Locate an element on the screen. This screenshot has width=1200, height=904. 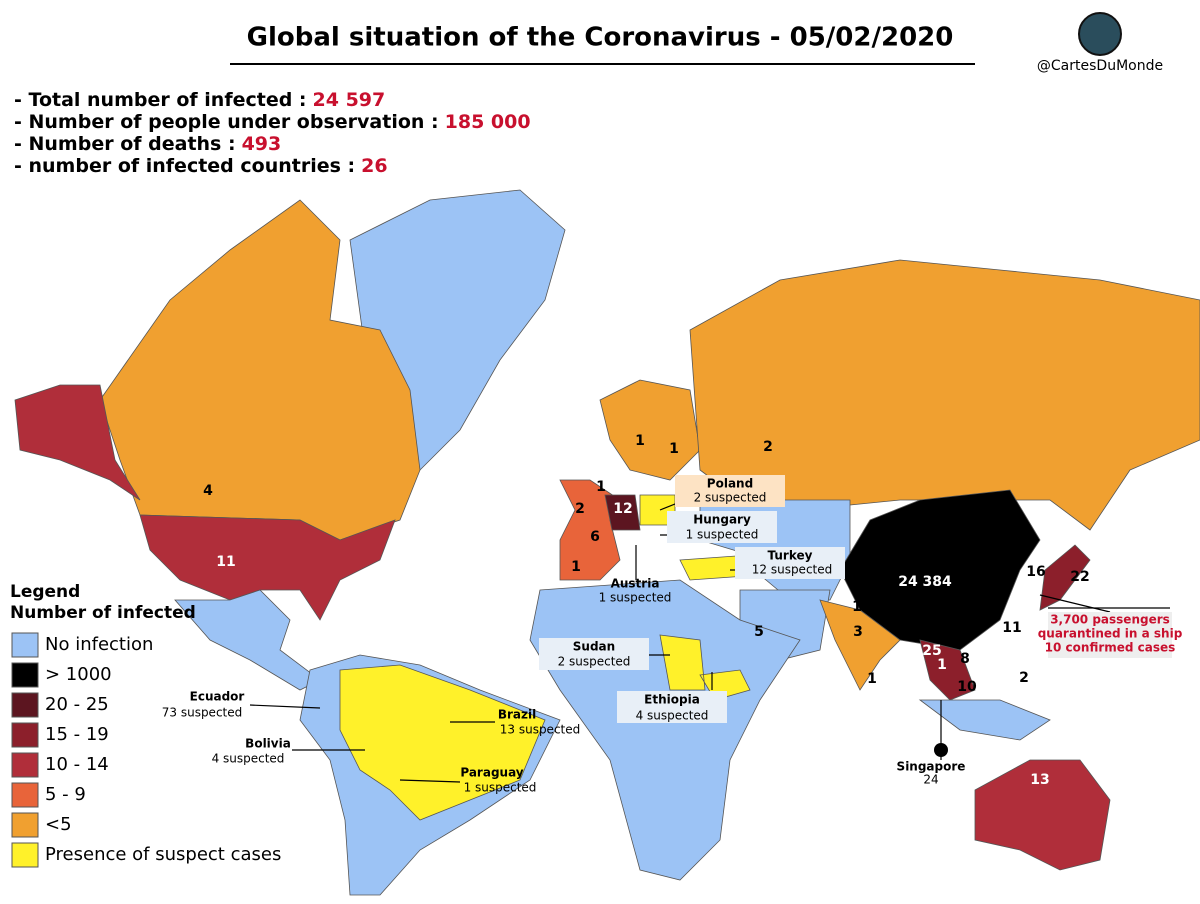
stat-line: - Total number of infected : 24 597 is located at coordinates (199, 100).